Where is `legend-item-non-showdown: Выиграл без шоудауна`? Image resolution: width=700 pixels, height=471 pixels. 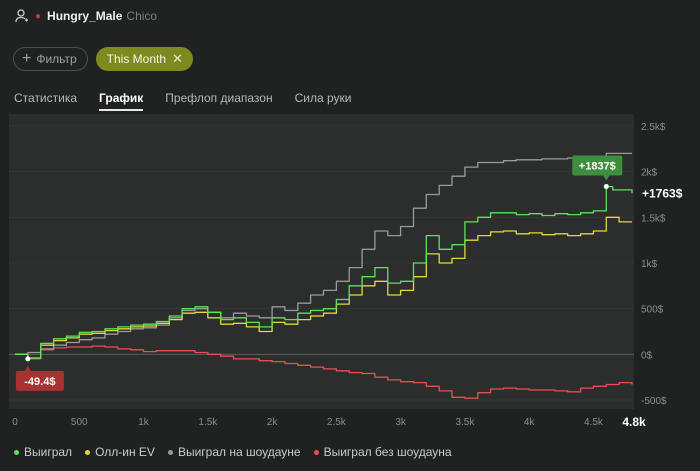
legend-item-non-showdown: Выиграл без шоудауна is located at coordinates (382, 452).